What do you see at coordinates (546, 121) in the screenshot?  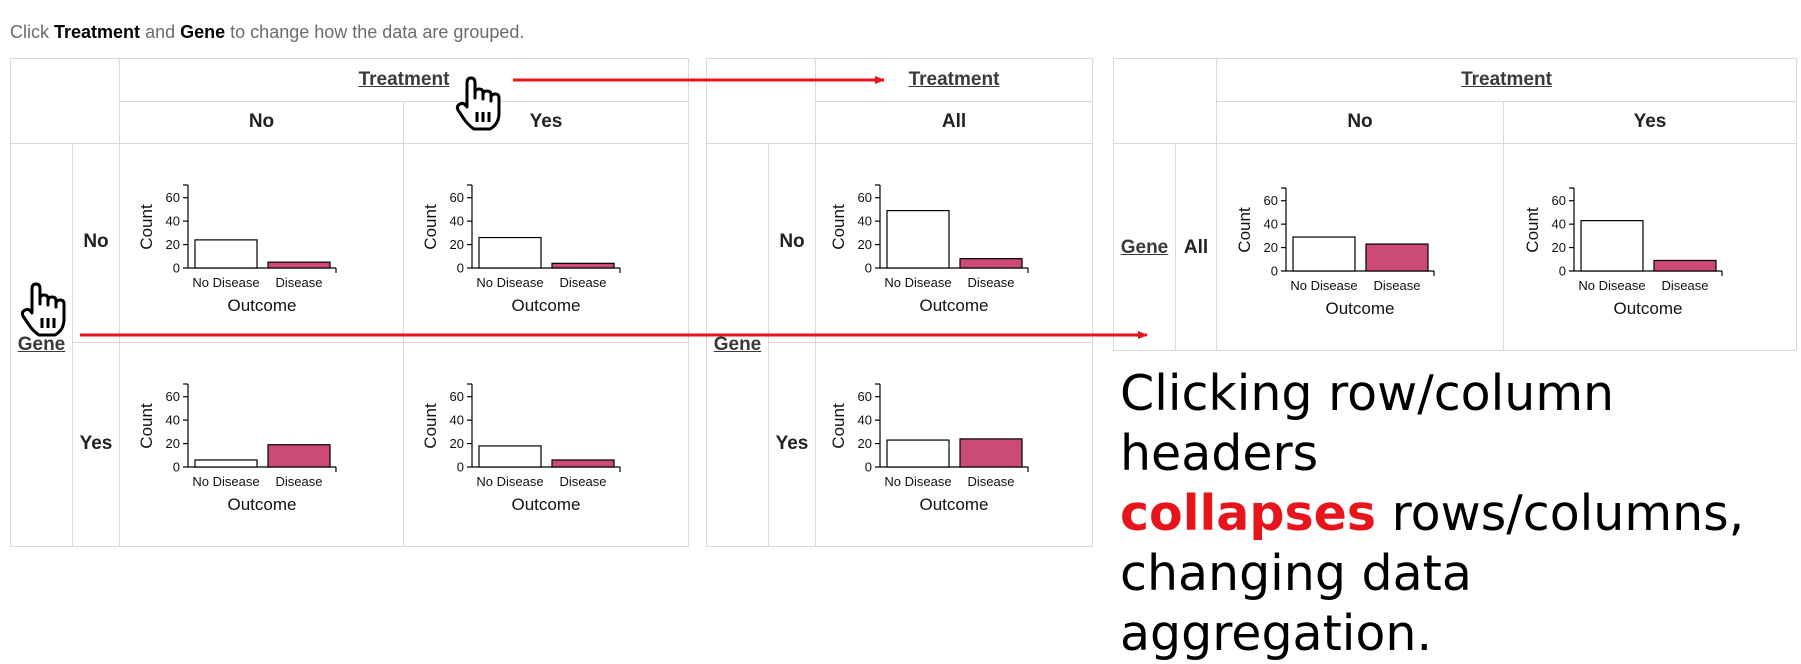 I see `column-label-yes: Yes` at bounding box center [546, 121].